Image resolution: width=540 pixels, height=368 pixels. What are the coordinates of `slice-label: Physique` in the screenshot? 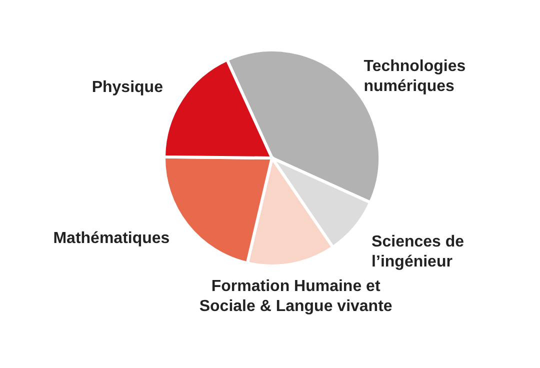 It's located at (128, 87).